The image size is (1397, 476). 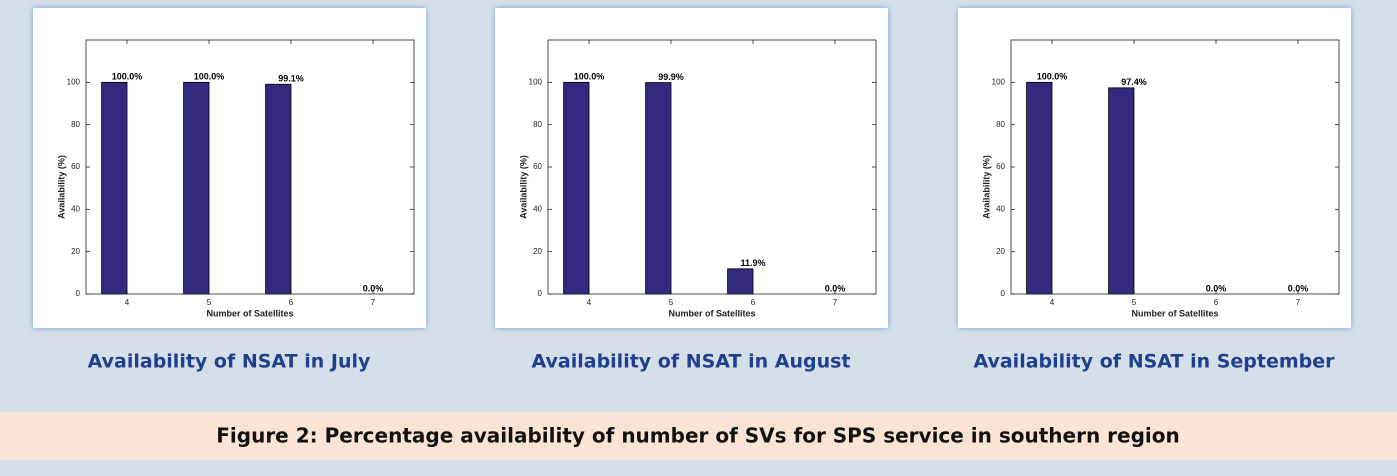 What do you see at coordinates (1134, 82) in the screenshot?
I see `value-label: 97.4%` at bounding box center [1134, 82].